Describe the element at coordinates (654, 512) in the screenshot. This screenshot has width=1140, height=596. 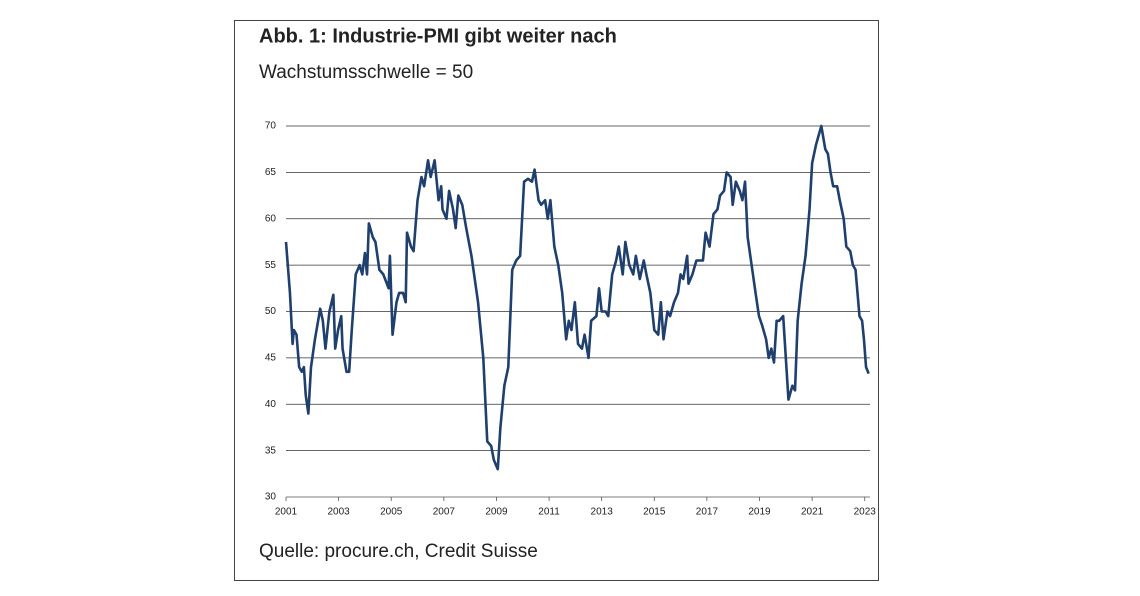
I see `x-tick-label: 2015` at that location.